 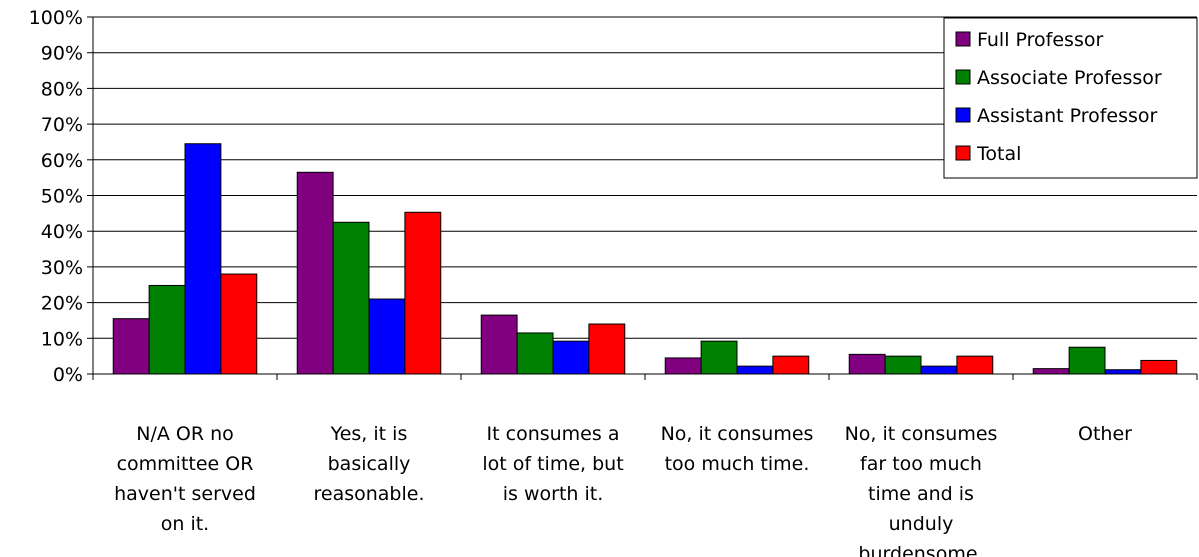 I want to click on y-tick-label: 30%, so click(x=62, y=268).